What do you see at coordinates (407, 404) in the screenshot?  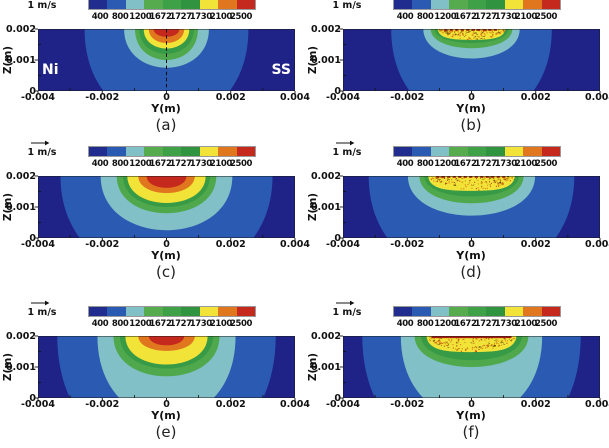 I see `y-tick-label: -0.002` at bounding box center [407, 404].